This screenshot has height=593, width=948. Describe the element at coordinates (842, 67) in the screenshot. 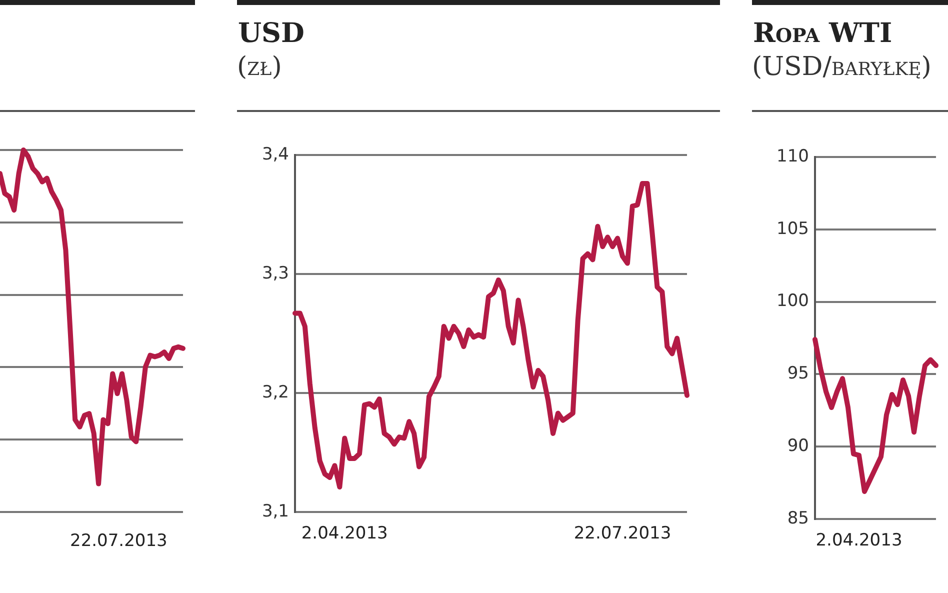

I see `chart-subtitle: (USD/baryłkę)` at that location.